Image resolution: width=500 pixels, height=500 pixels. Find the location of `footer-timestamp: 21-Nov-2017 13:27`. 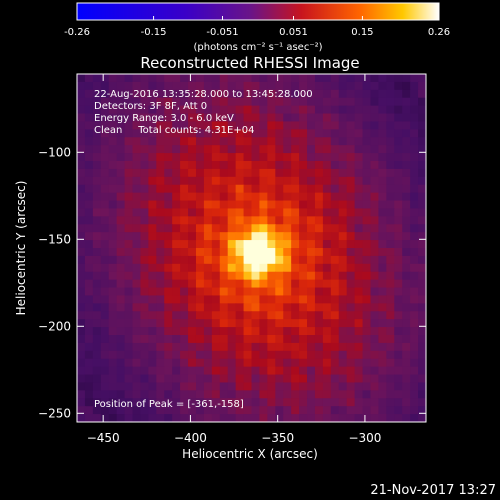

footer-timestamp: 21-Nov-2017 13:27 is located at coordinates (433, 490).